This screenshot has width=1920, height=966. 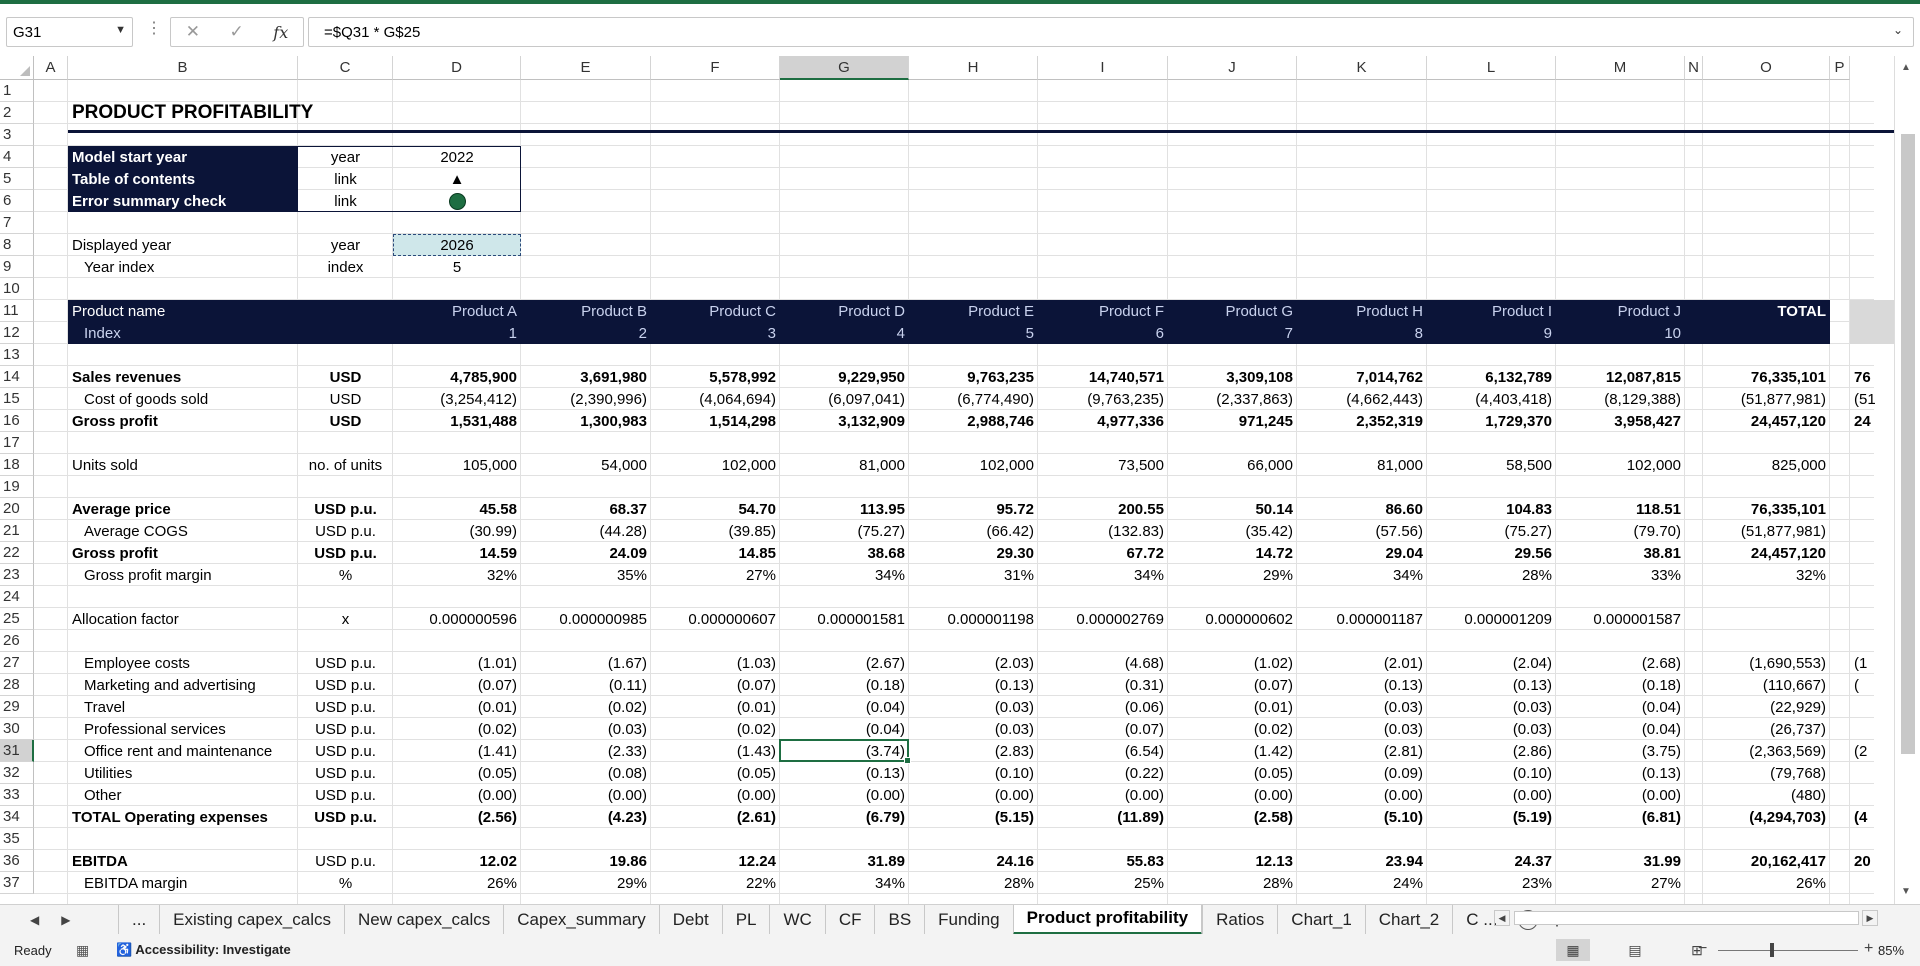 I want to click on horizontal-scrollbar: ◀ ▶, so click(x=1704, y=918).